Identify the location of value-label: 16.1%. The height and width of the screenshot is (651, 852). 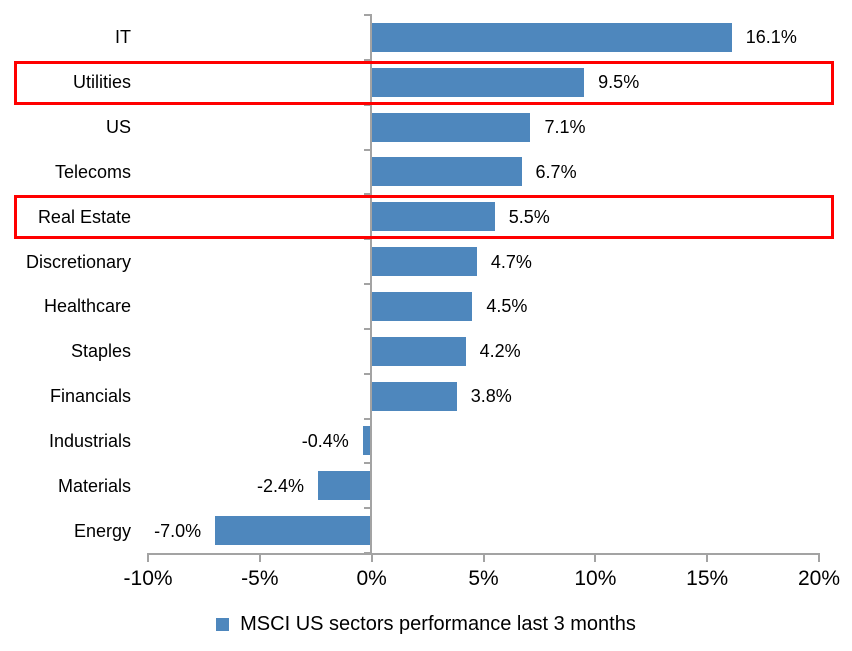
(771, 37).